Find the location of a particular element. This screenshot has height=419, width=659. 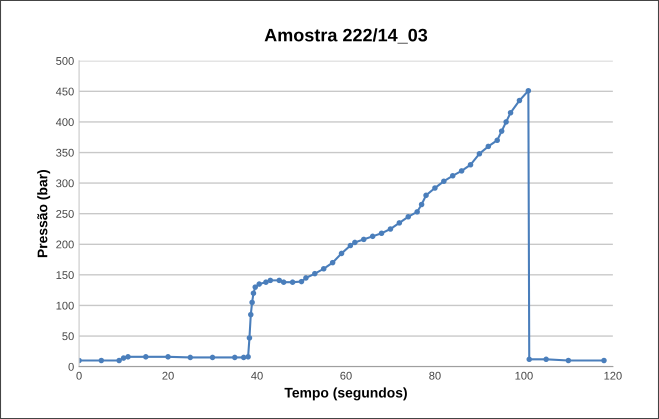

y-tick-label: 50 is located at coordinates (68, 336).